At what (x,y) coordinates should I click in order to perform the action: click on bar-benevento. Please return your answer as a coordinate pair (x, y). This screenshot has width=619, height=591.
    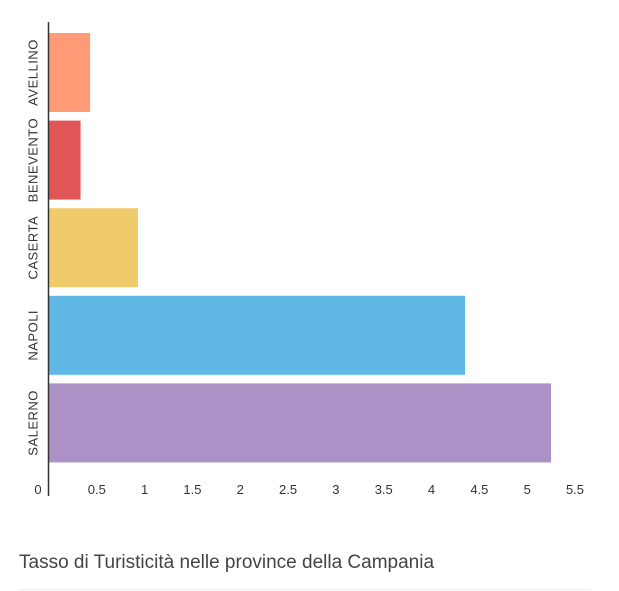
    Looking at the image, I should click on (65, 160).